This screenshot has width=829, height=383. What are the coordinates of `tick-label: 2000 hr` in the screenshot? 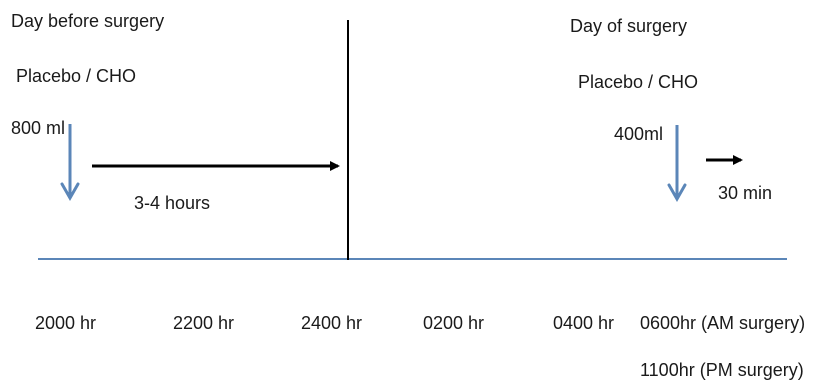 It's located at (66, 323).